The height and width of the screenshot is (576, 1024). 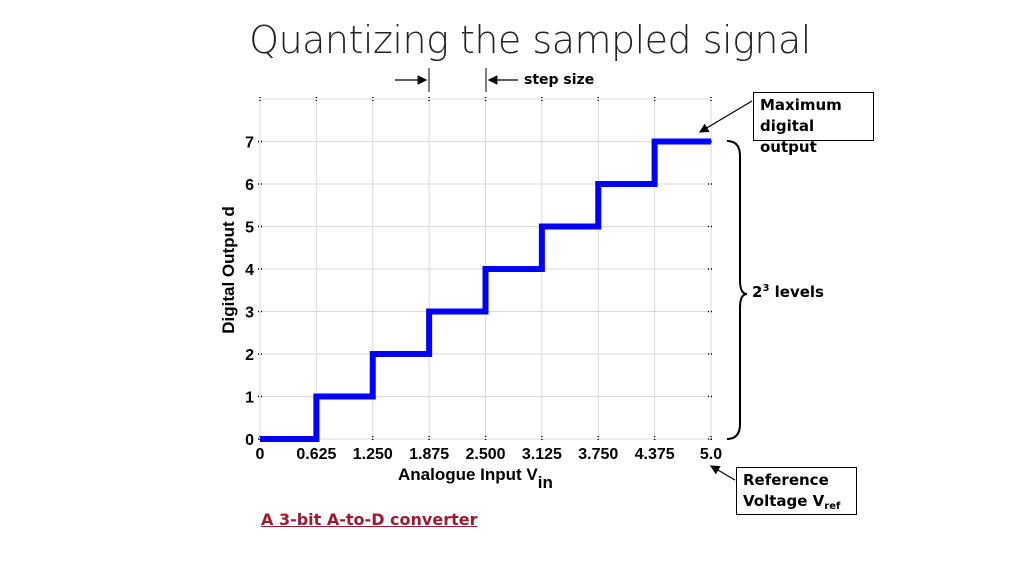 What do you see at coordinates (559, 80) in the screenshot?
I see `step-size-label: step size` at bounding box center [559, 80].